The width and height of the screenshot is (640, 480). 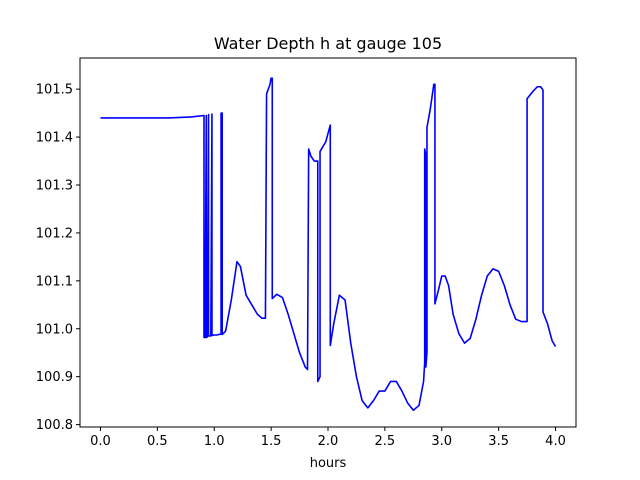 I want to click on x-tick-label: 3.5, so click(x=498, y=441).